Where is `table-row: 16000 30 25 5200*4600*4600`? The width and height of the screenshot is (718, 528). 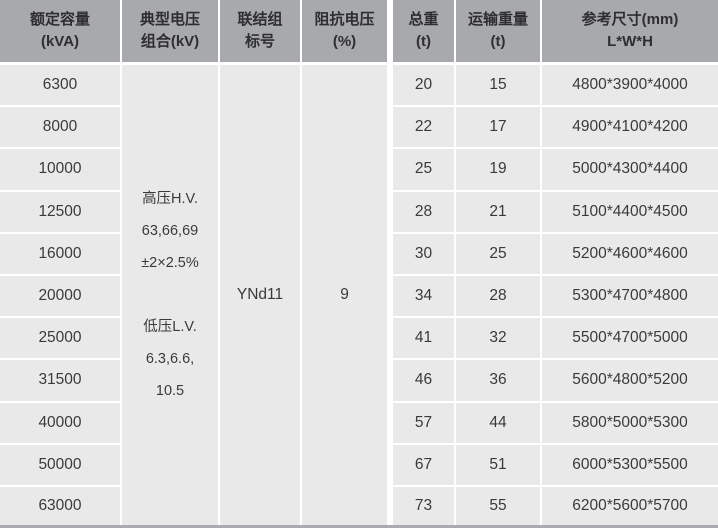
table-row: 16000 30 25 5200*4600*4600 is located at coordinates (359, 254).